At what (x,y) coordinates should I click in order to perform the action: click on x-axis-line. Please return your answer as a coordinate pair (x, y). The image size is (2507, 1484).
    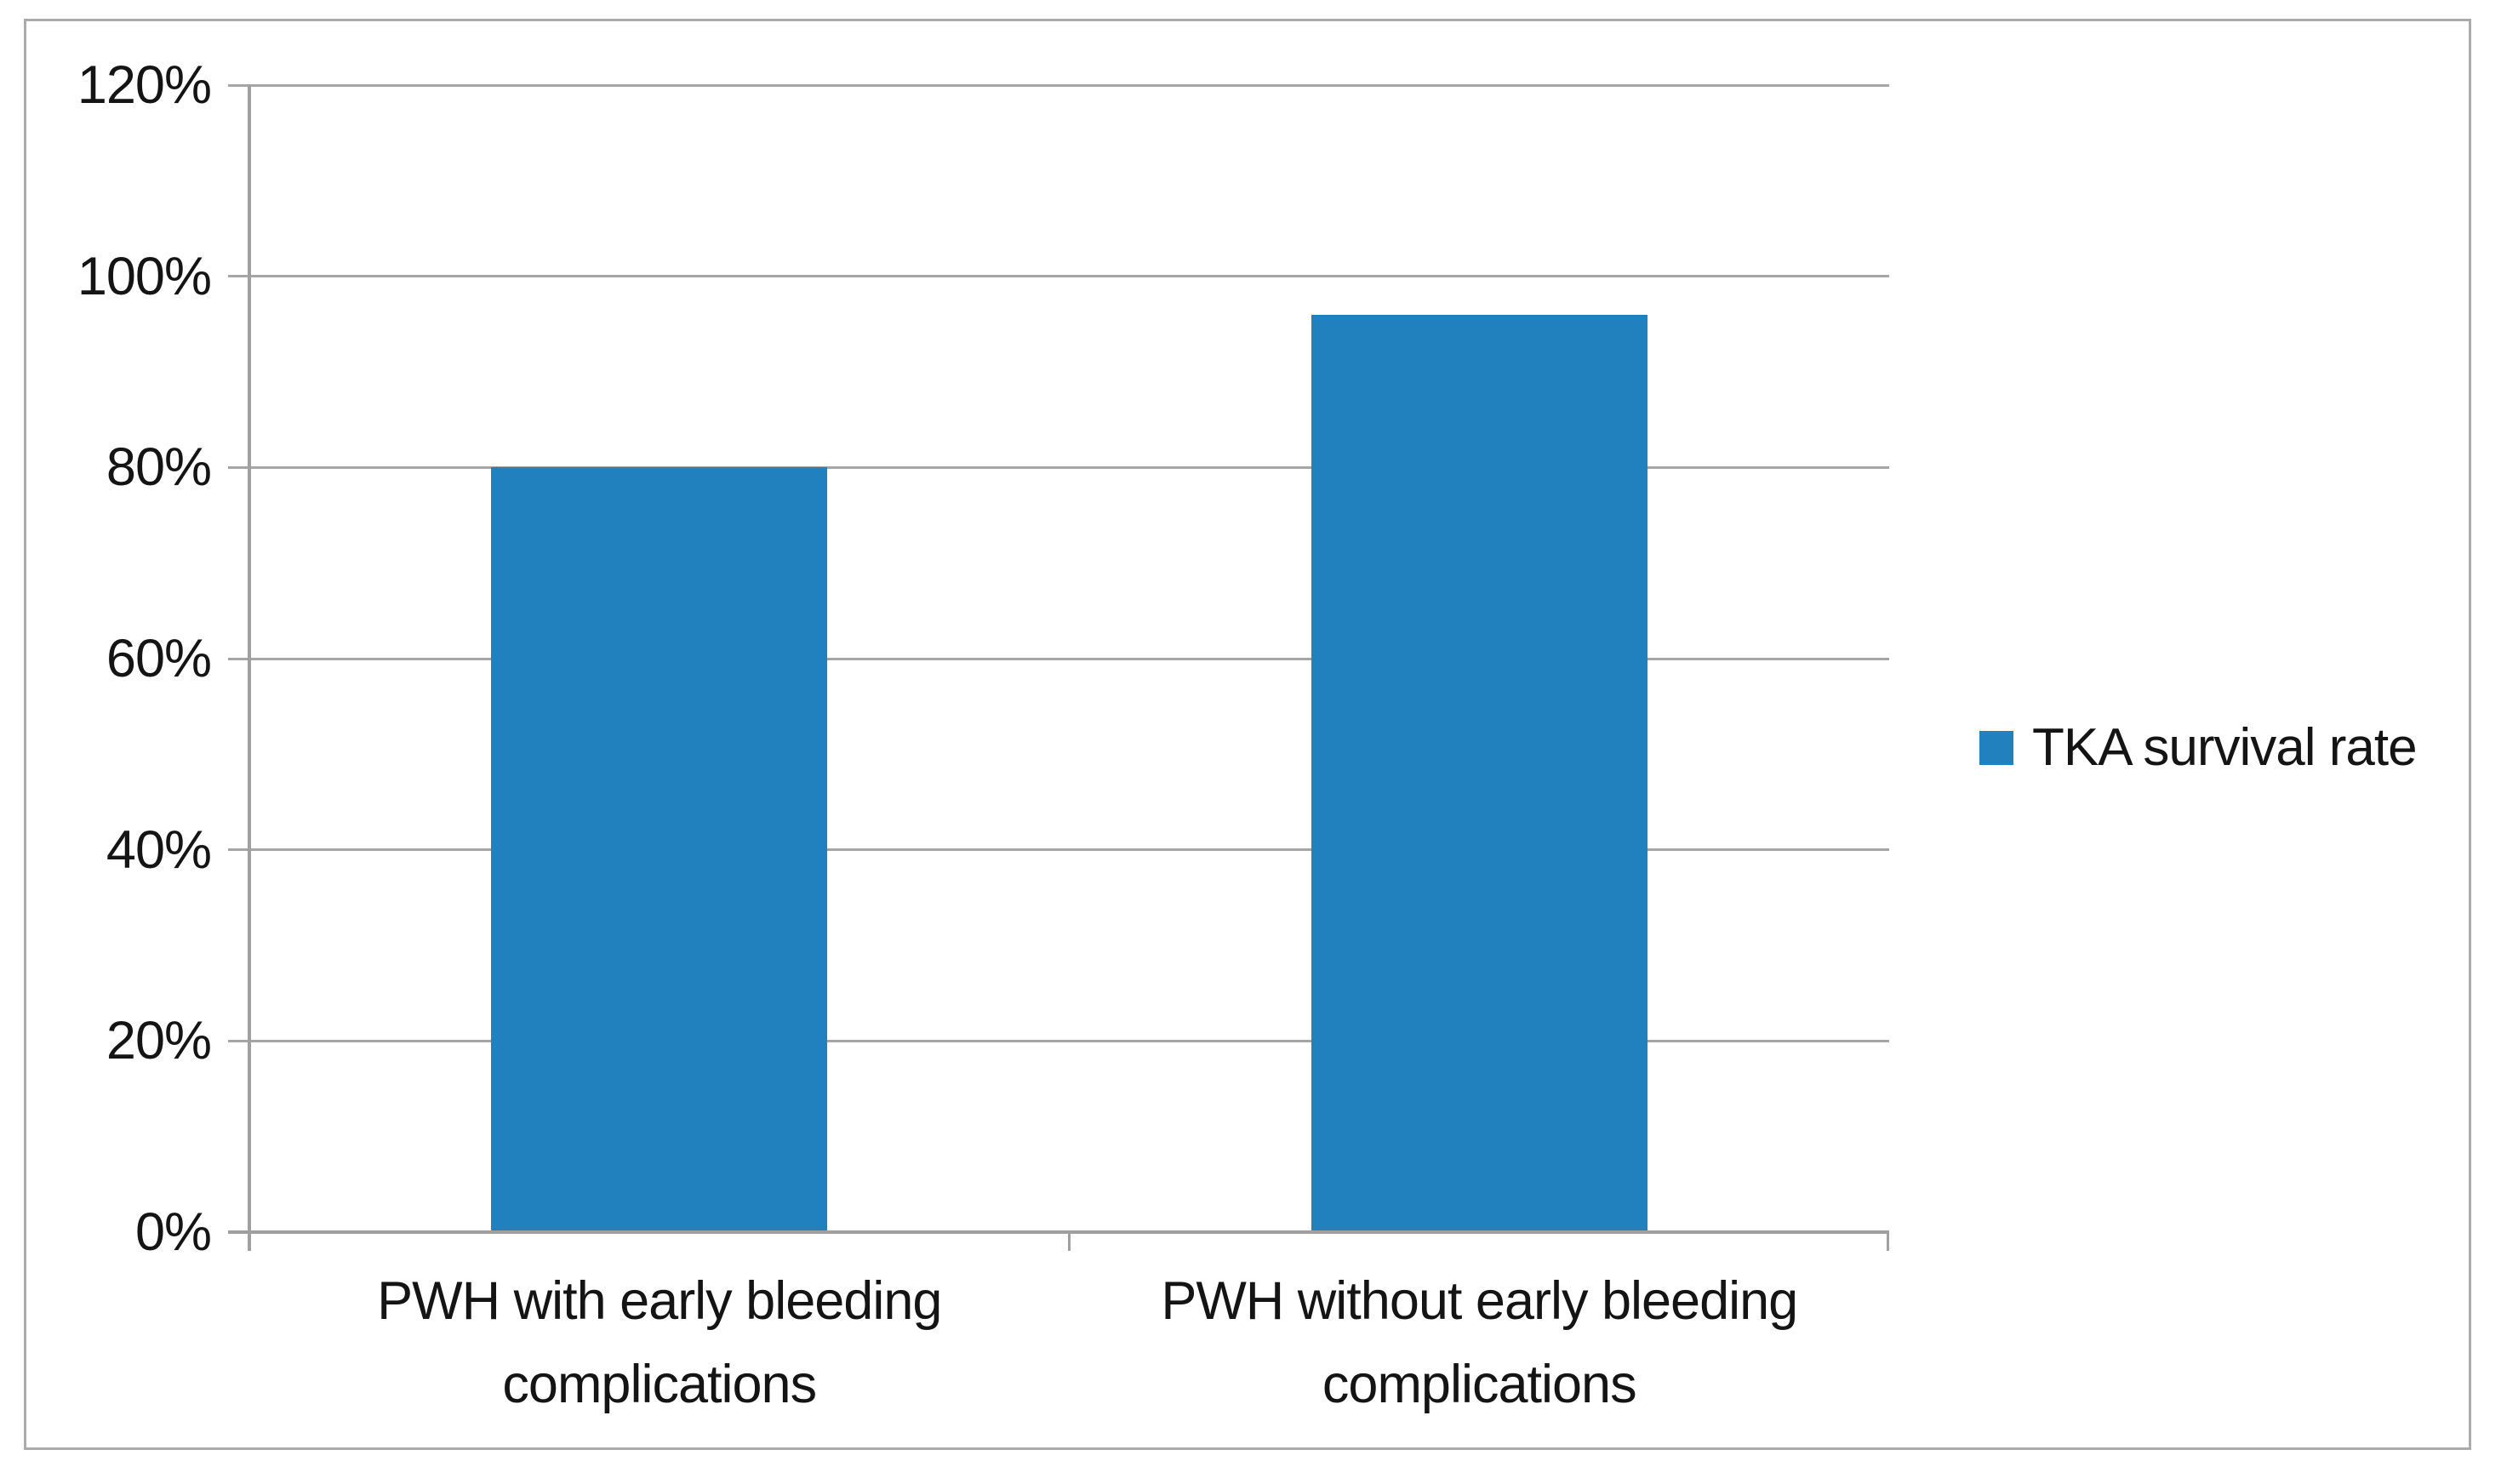
    Looking at the image, I should click on (1058, 1232).